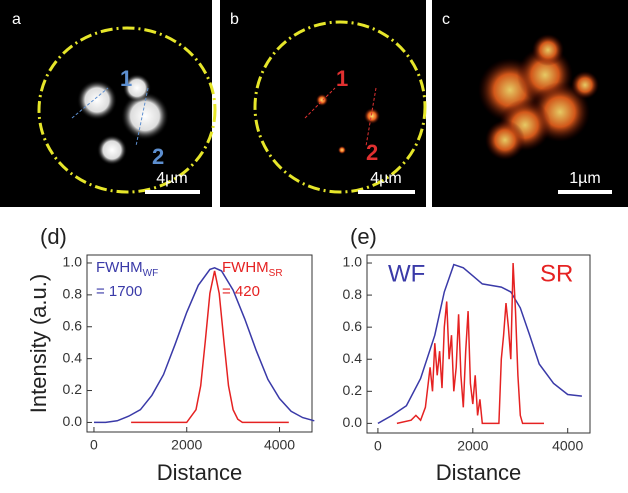 Image resolution: width=628 pixels, height=493 pixels. I want to click on panel-label: a, so click(16, 19).